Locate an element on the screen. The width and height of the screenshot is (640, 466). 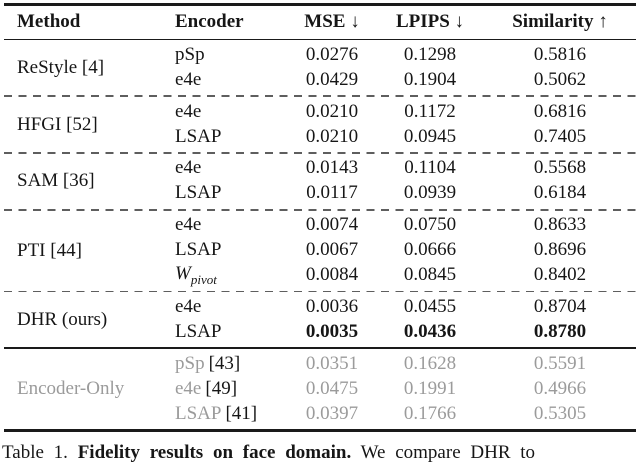
table-row: pSp 0.0276 0.1298 0.5816 is located at coordinates (407, 54).